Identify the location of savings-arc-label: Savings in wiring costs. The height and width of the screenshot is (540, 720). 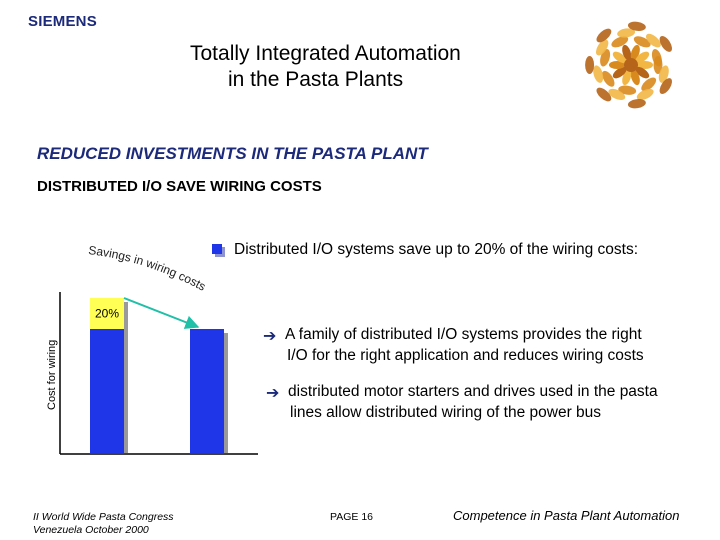
(148, 268).